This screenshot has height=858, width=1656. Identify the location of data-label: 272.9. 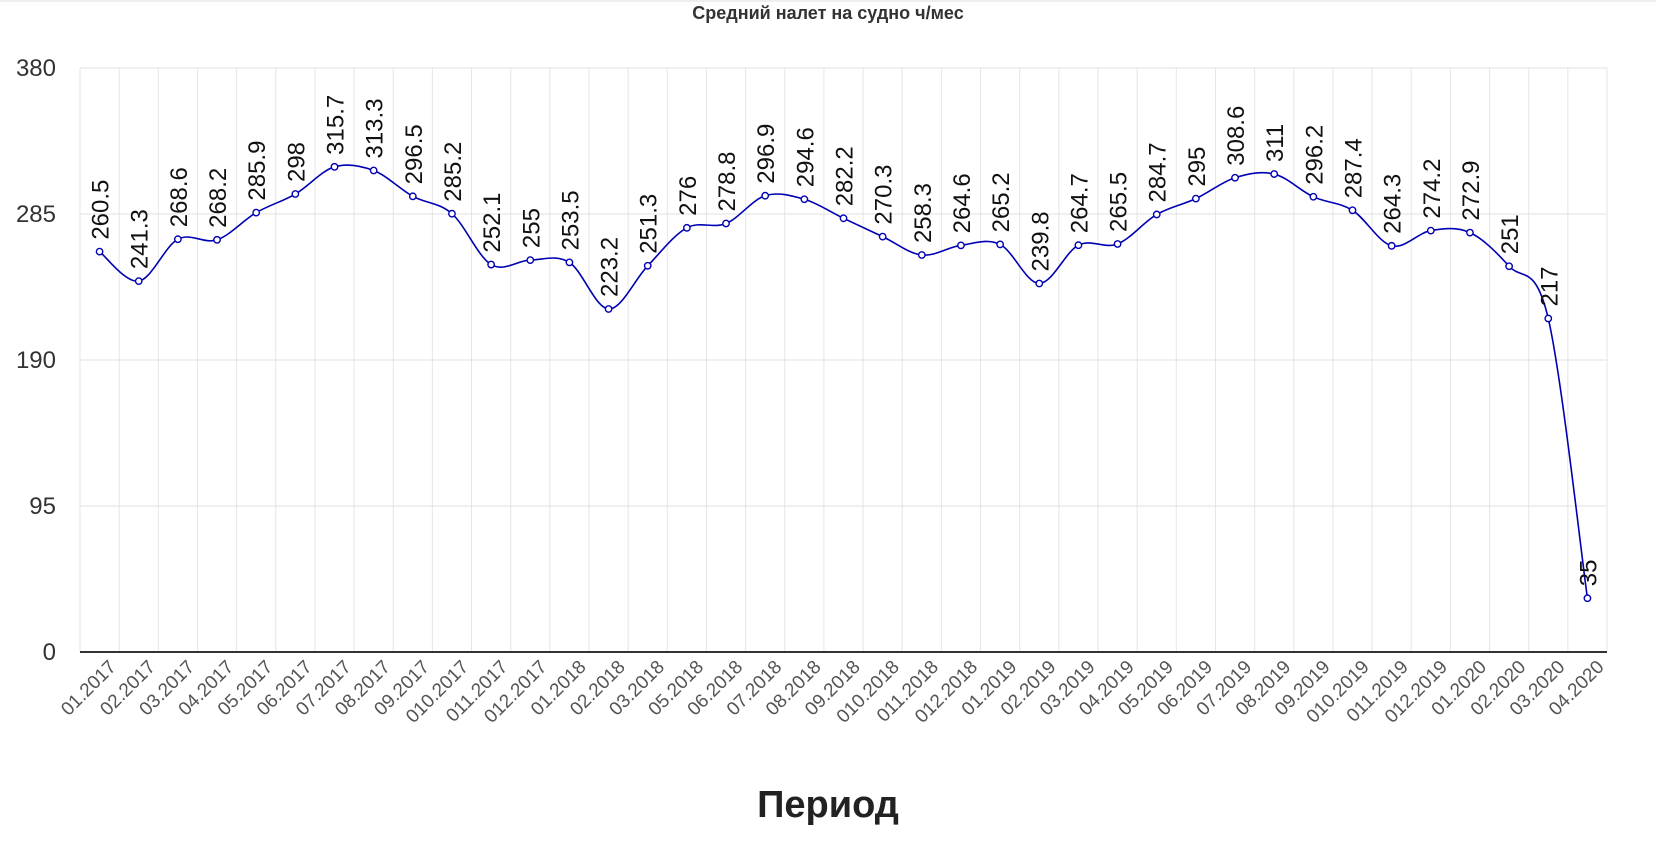
(1471, 191).